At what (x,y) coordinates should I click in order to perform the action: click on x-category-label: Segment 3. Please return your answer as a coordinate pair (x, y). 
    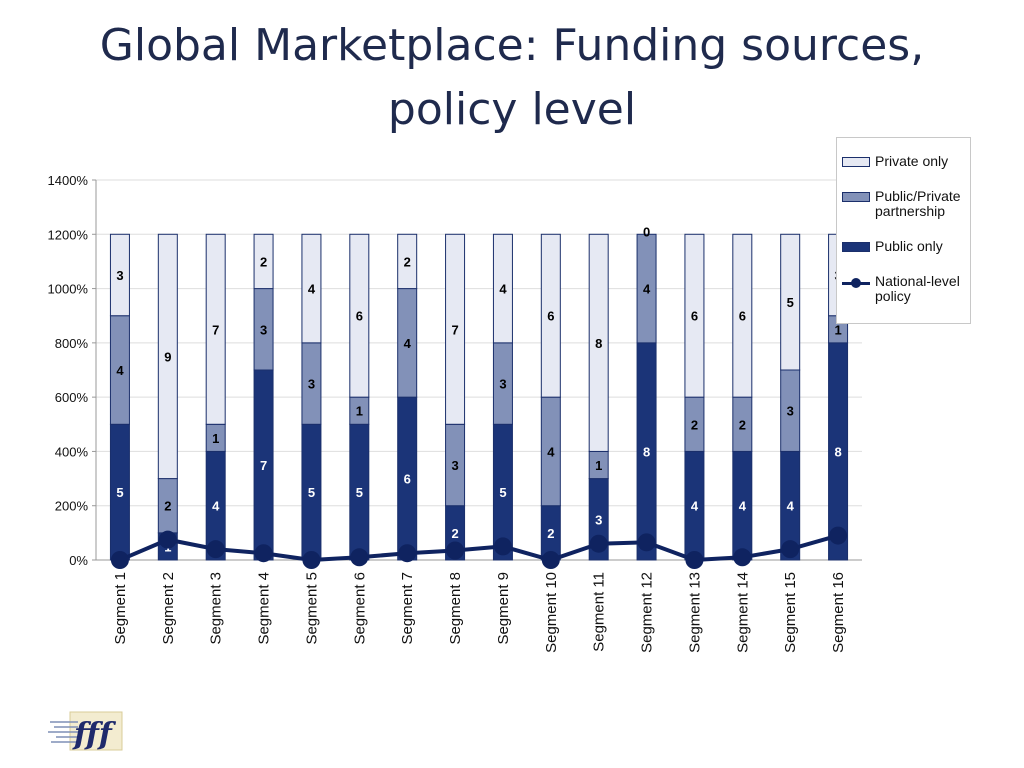
    Looking at the image, I should click on (216, 608).